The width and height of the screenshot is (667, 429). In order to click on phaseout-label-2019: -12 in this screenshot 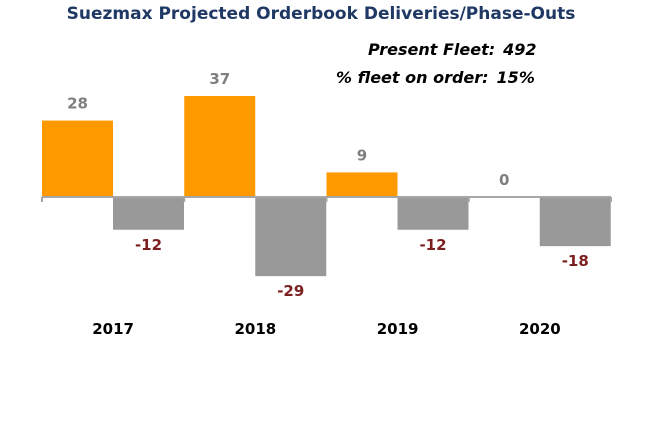, I will do `click(432, 245)`.